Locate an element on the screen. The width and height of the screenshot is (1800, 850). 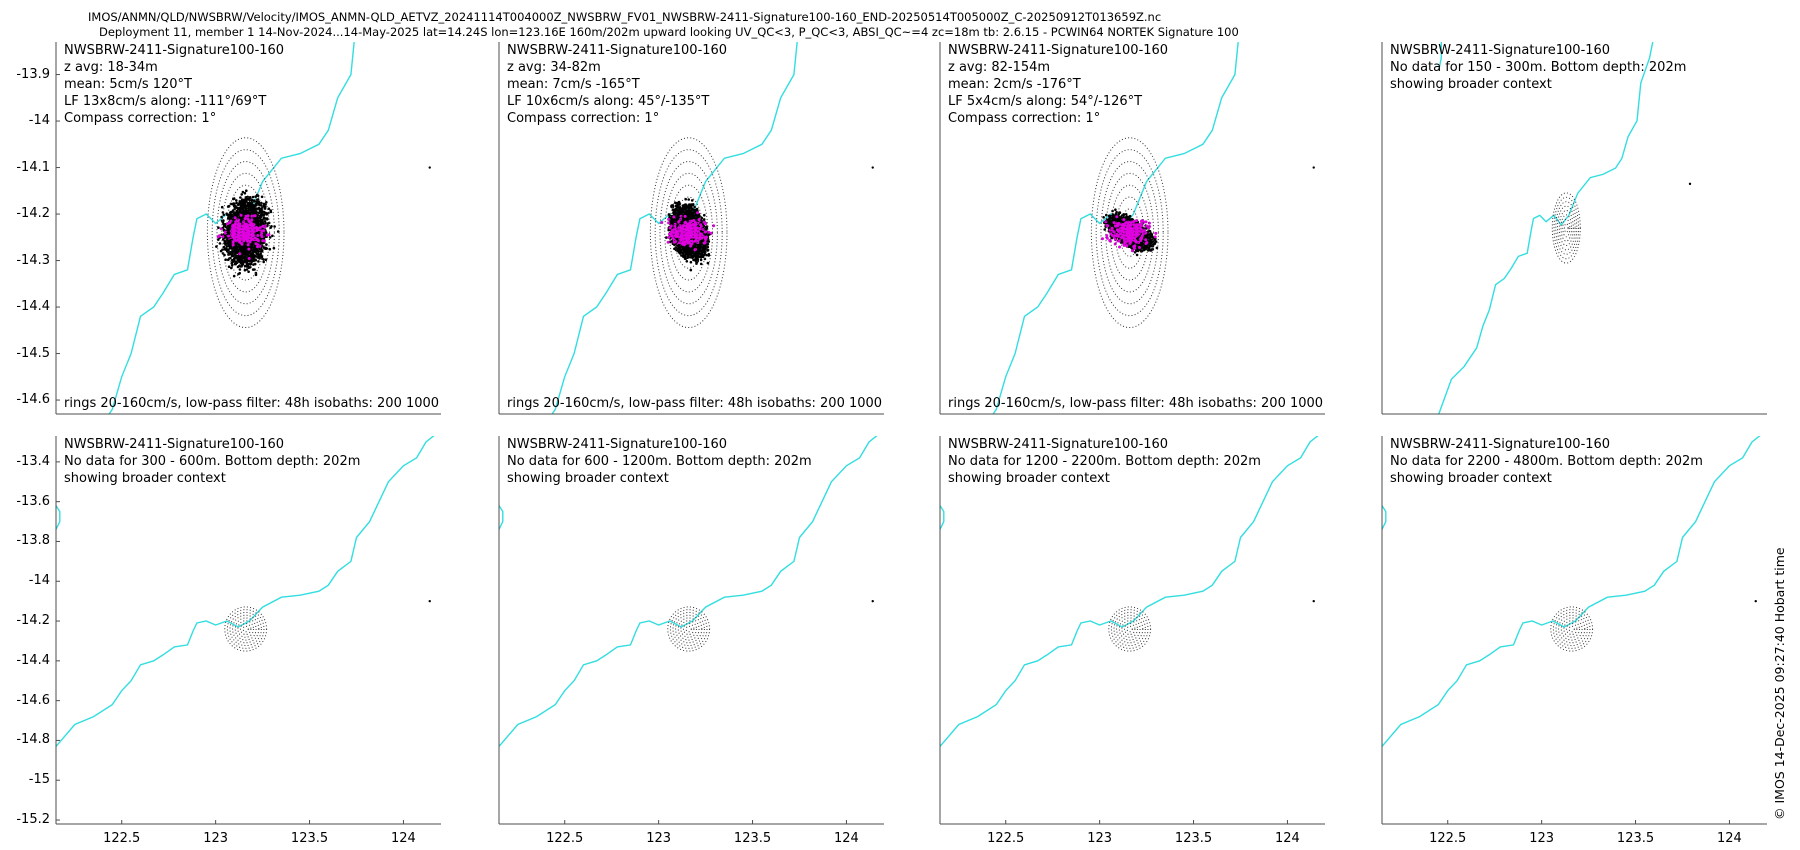
y-tick-label: -14.2 is located at coordinates (27, 213).